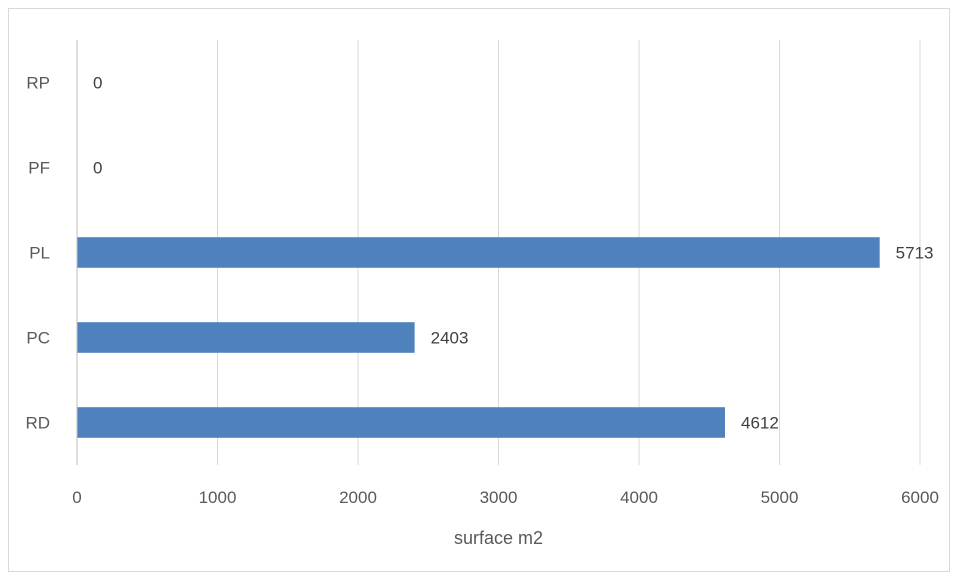 The image size is (959, 581). I want to click on bar-pc, so click(246, 337).